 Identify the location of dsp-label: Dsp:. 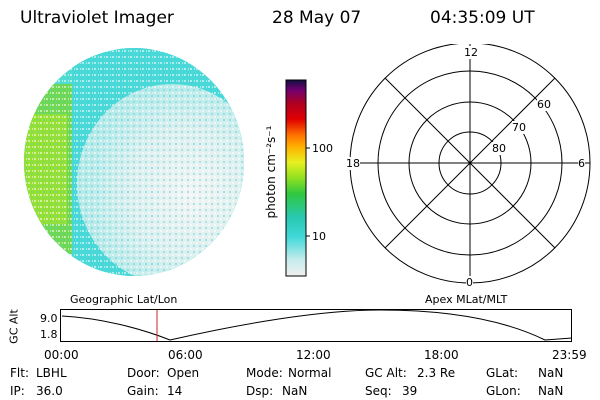
(260, 391).